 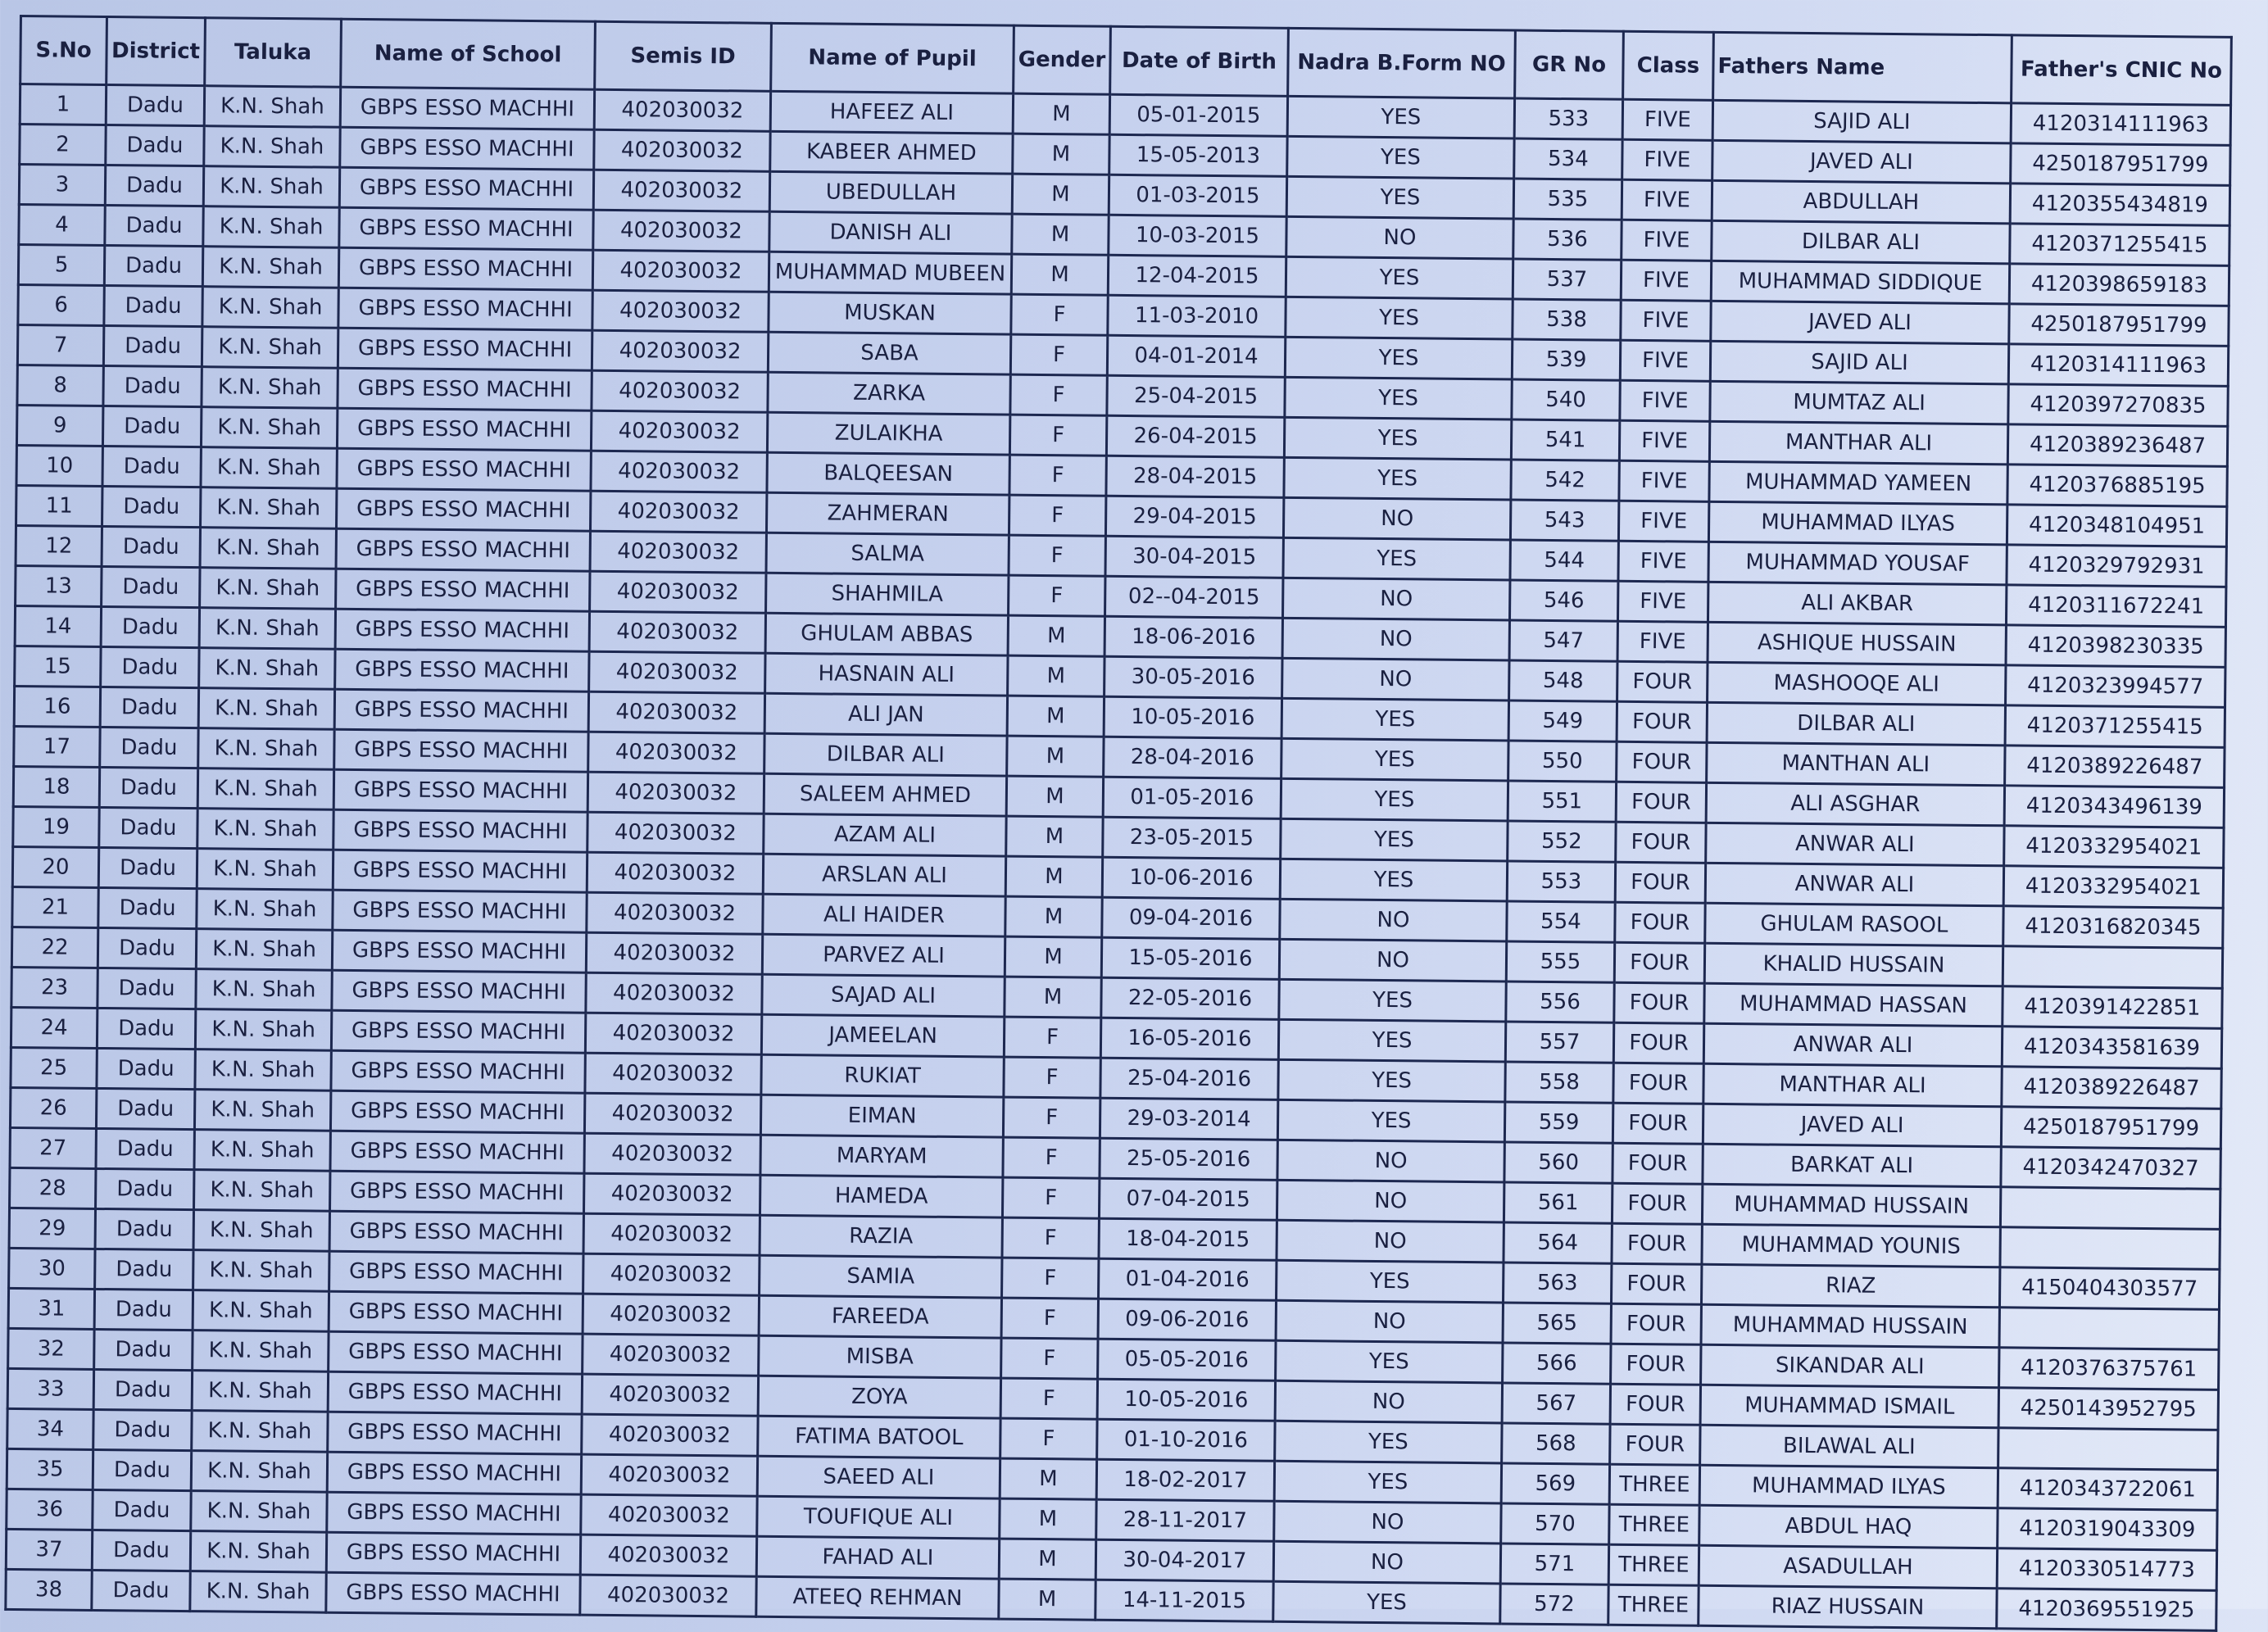 What do you see at coordinates (54, 1028) in the screenshot?
I see `cell-sno: 24` at bounding box center [54, 1028].